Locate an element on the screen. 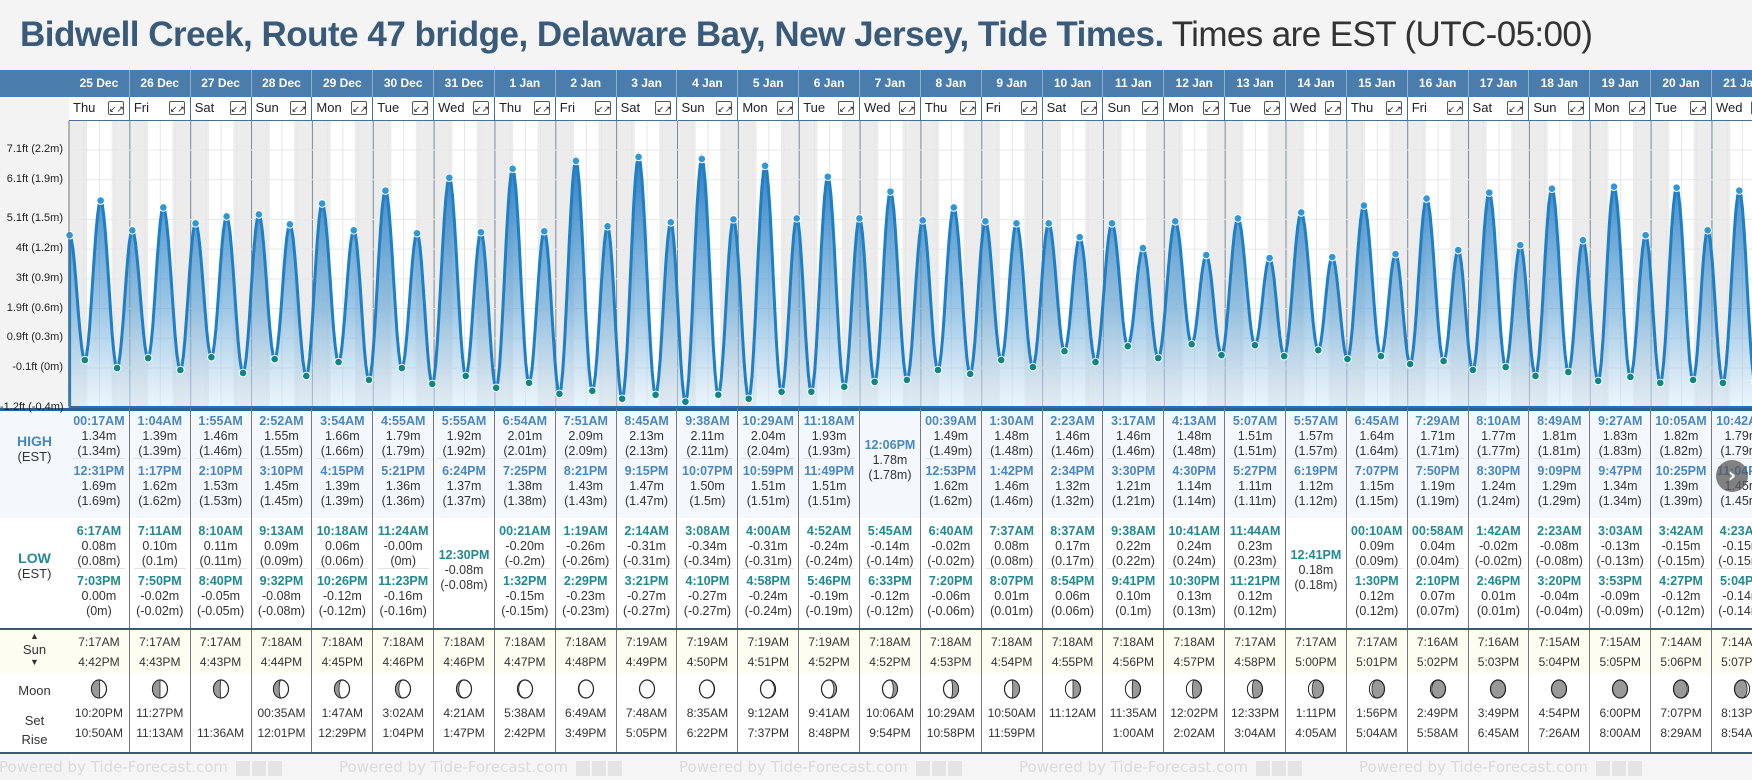 This screenshot has width=1752, height=780. sun-label: ▲ Sun ▼ is located at coordinates (34, 649).